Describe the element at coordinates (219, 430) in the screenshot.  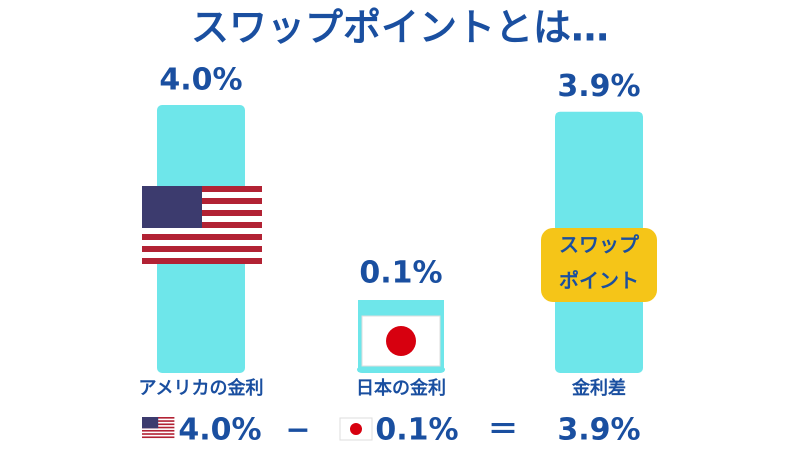
I see `formula-value: 4.0%` at that location.